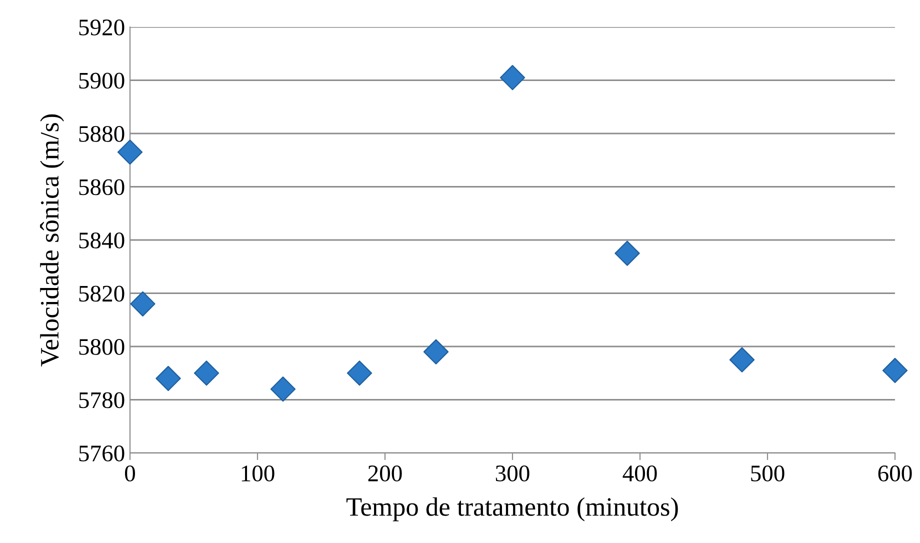 This screenshot has height=543, width=920. What do you see at coordinates (512, 509) in the screenshot?
I see `x-axis-title: Tempo de tratamento (minutos)` at bounding box center [512, 509].